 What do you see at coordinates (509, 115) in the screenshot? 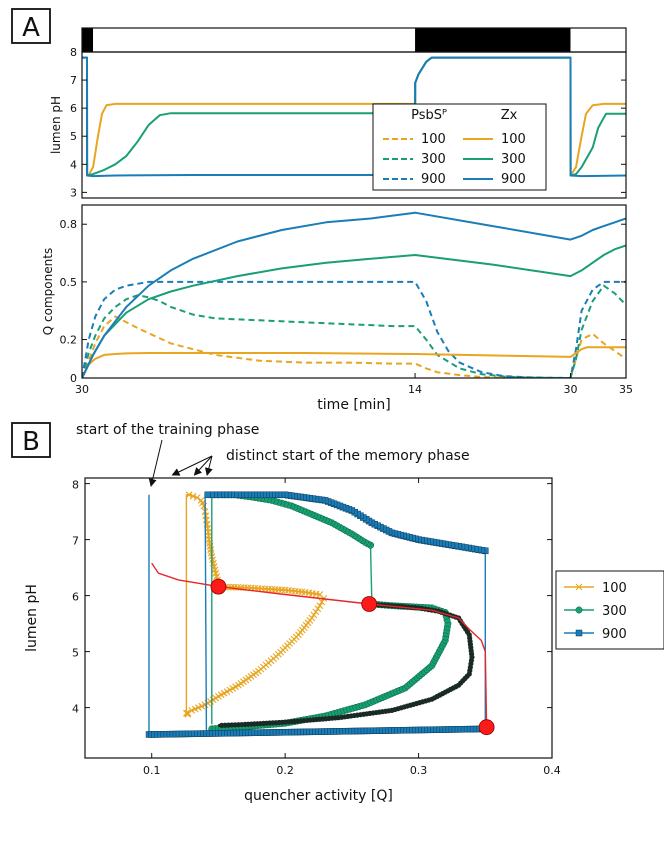
I see `legend-col-header: Zx` at bounding box center [509, 115].